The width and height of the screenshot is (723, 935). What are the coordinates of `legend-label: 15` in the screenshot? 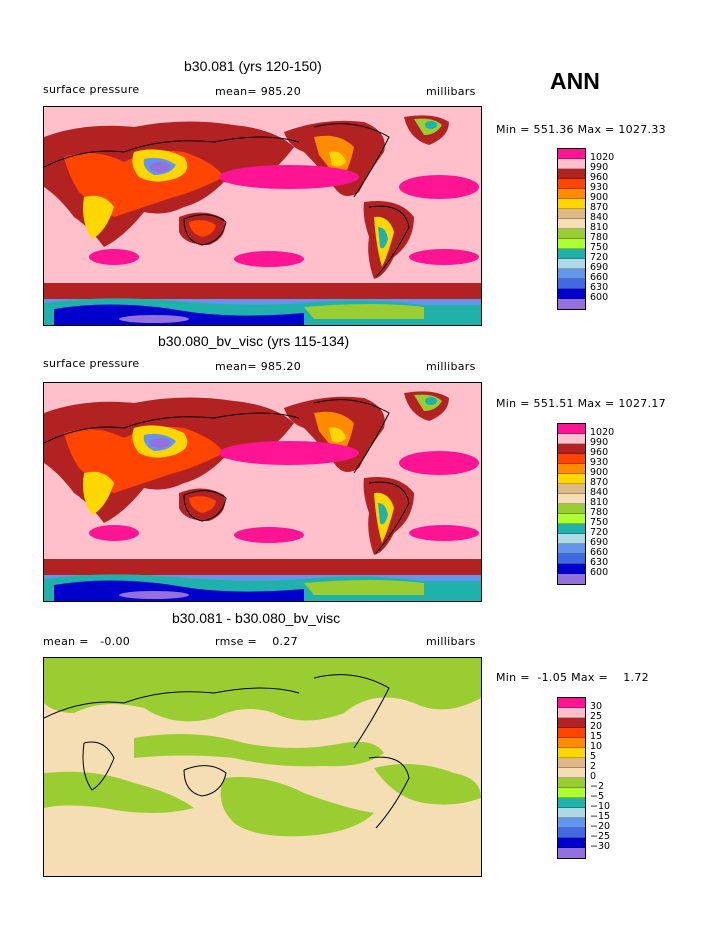 It's located at (596, 736).